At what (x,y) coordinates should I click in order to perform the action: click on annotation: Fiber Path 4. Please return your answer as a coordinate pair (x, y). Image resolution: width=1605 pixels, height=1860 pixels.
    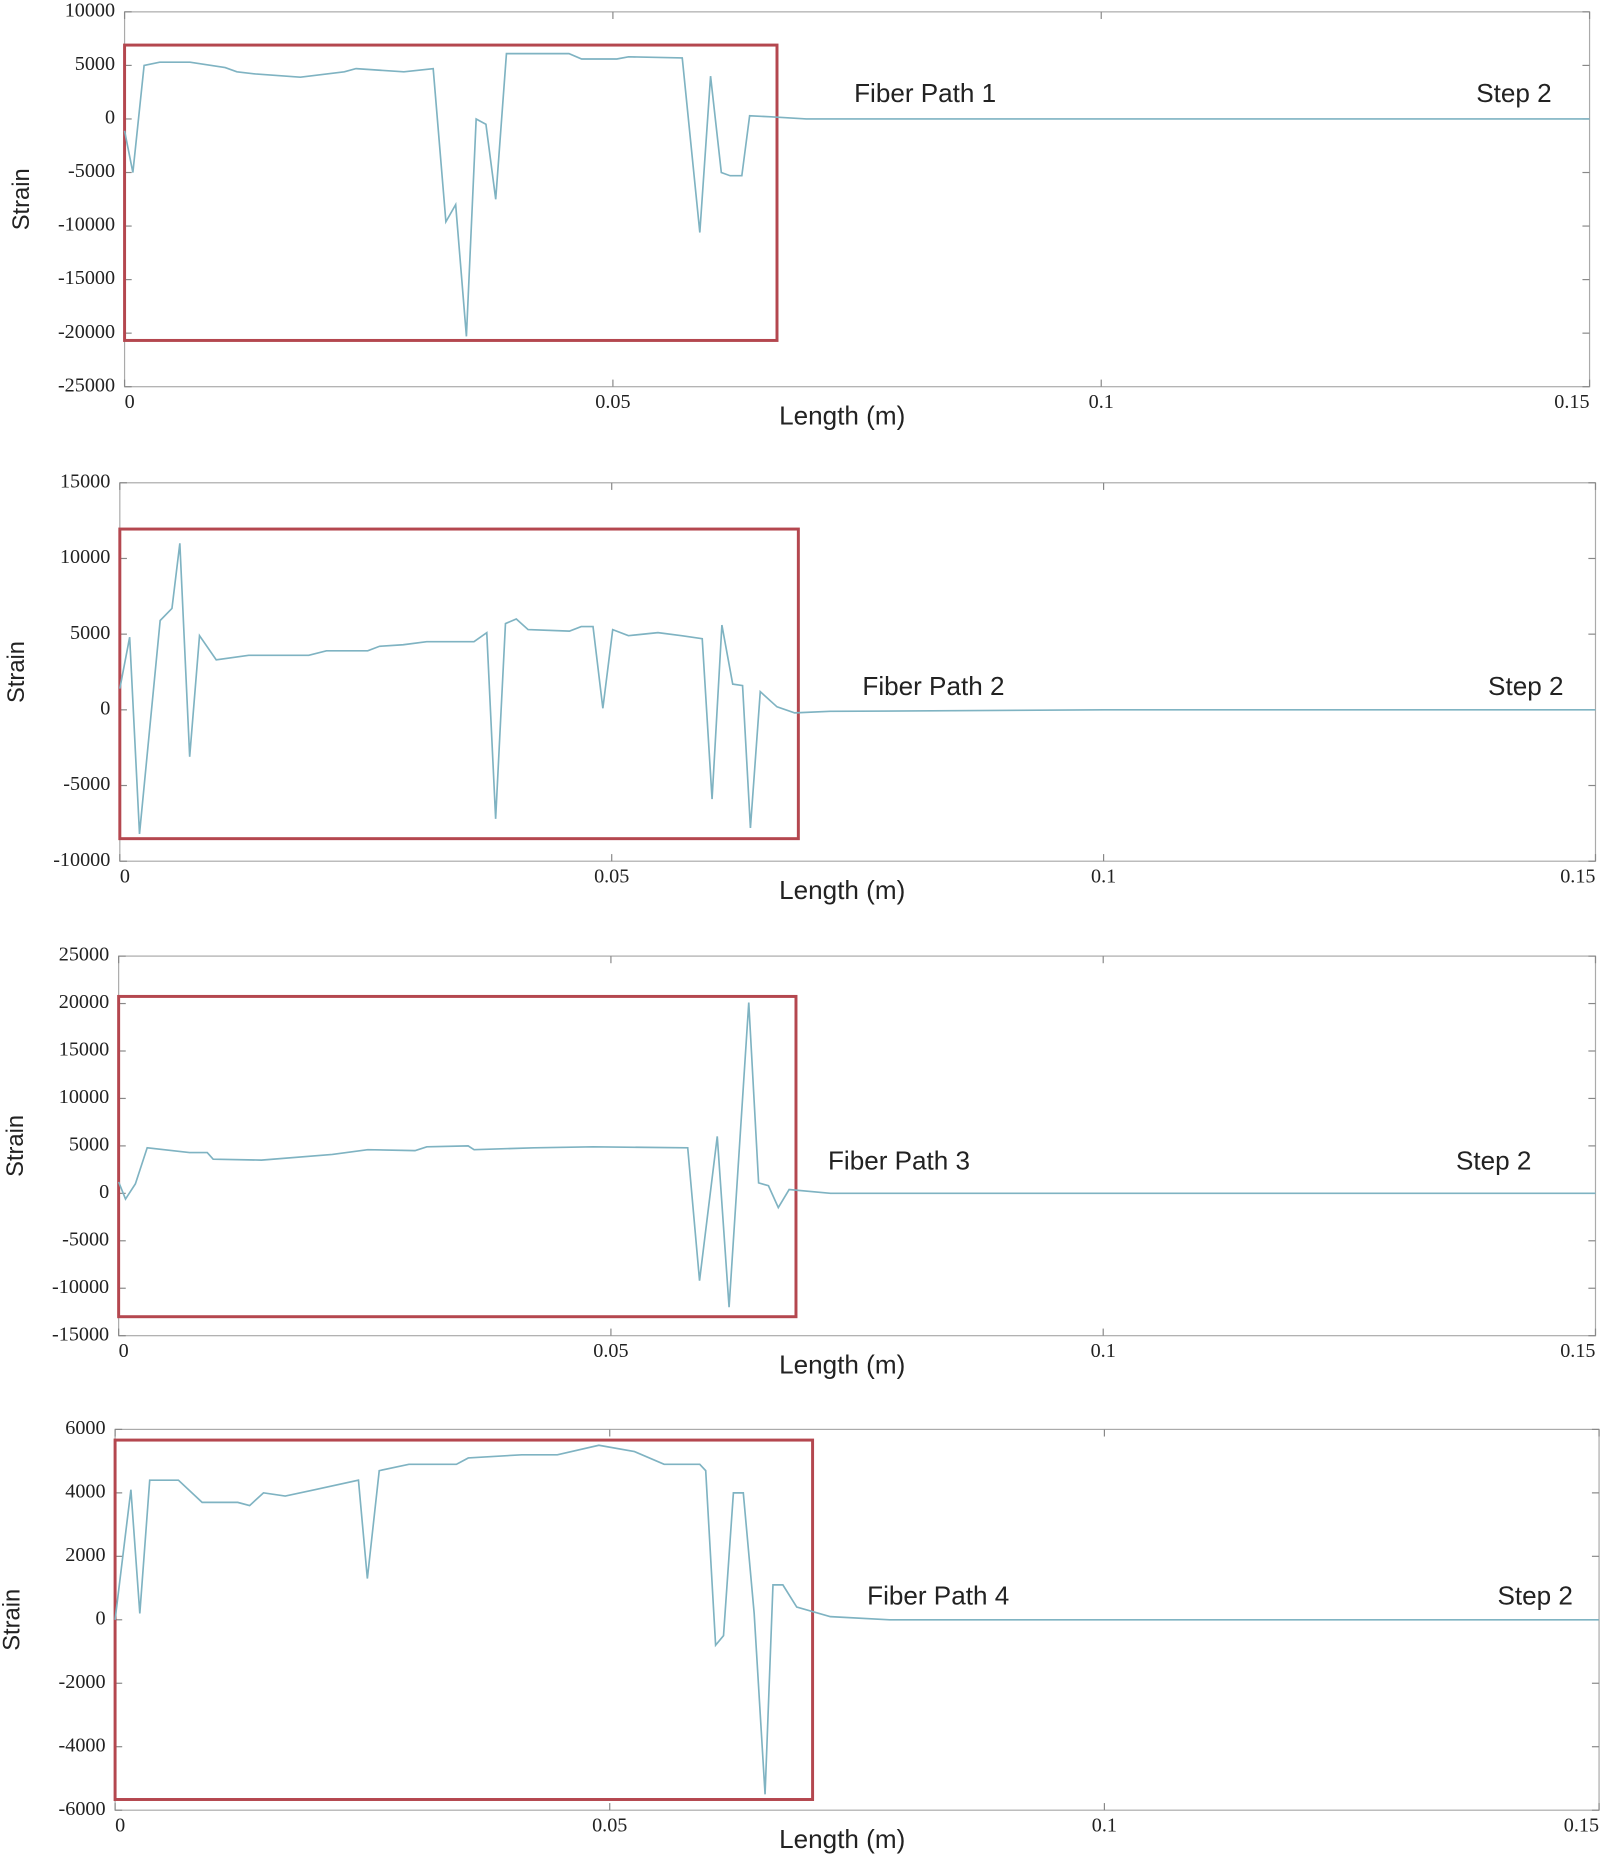
    Looking at the image, I should click on (938, 1596).